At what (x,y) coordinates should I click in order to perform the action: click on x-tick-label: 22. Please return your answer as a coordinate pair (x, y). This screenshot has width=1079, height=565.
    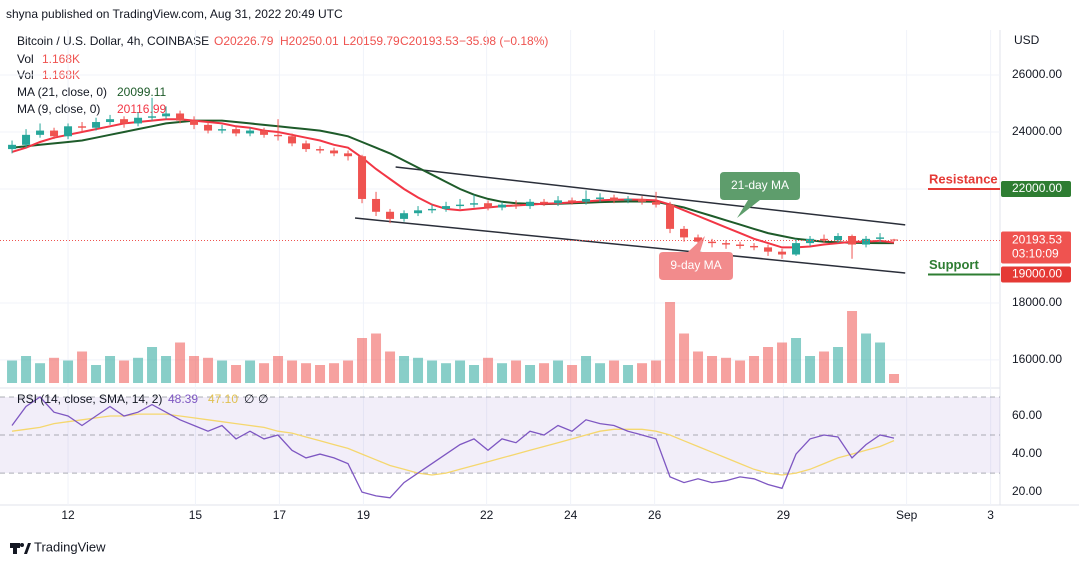
    Looking at the image, I should click on (487, 515).